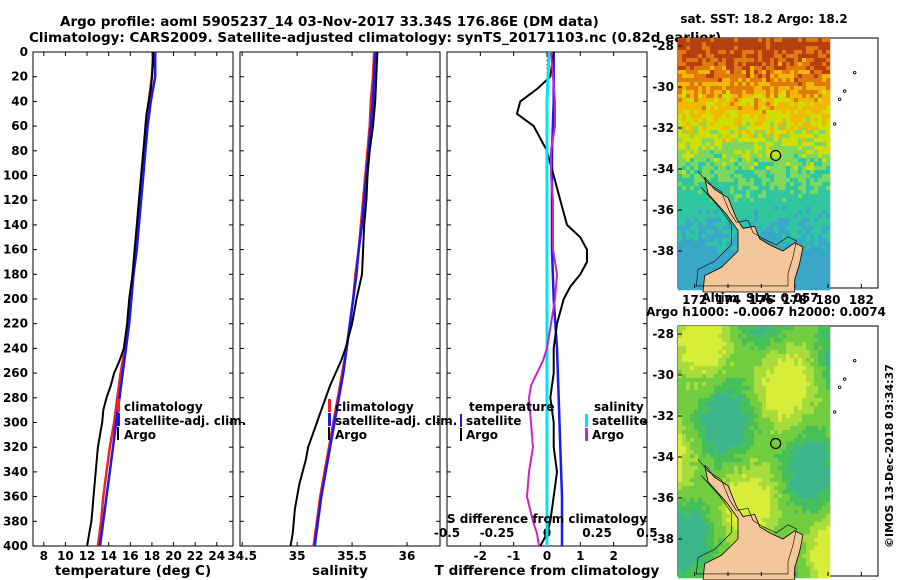  I want to click on x-tick-label: 35, so click(297, 556).